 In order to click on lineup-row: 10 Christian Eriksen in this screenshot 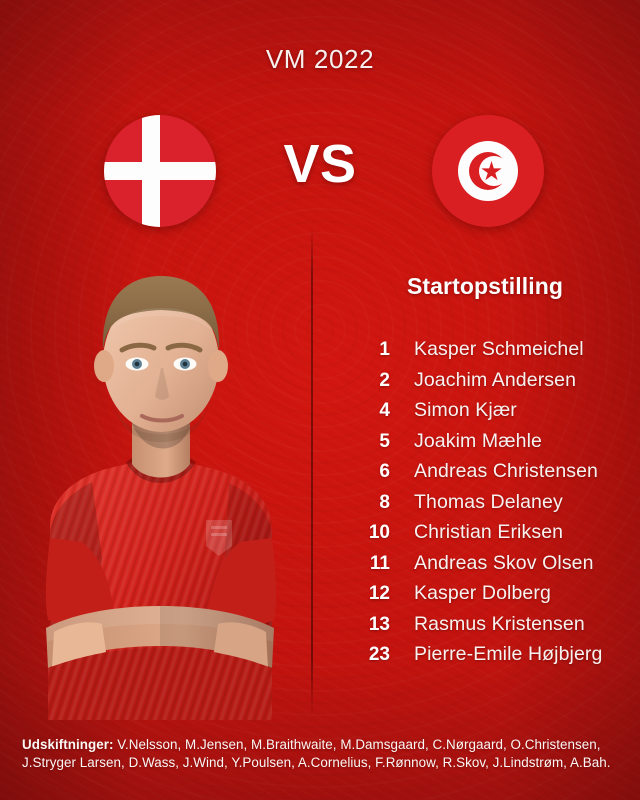, I will do `click(490, 536)`.